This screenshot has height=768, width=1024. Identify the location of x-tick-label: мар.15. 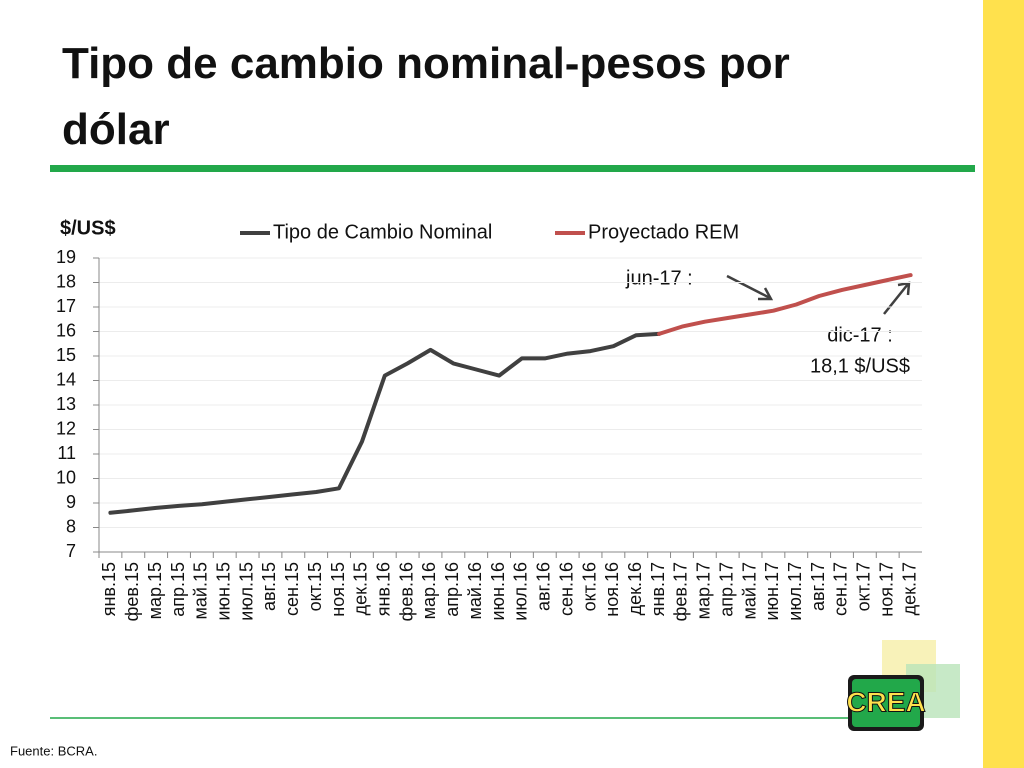
(155, 590).